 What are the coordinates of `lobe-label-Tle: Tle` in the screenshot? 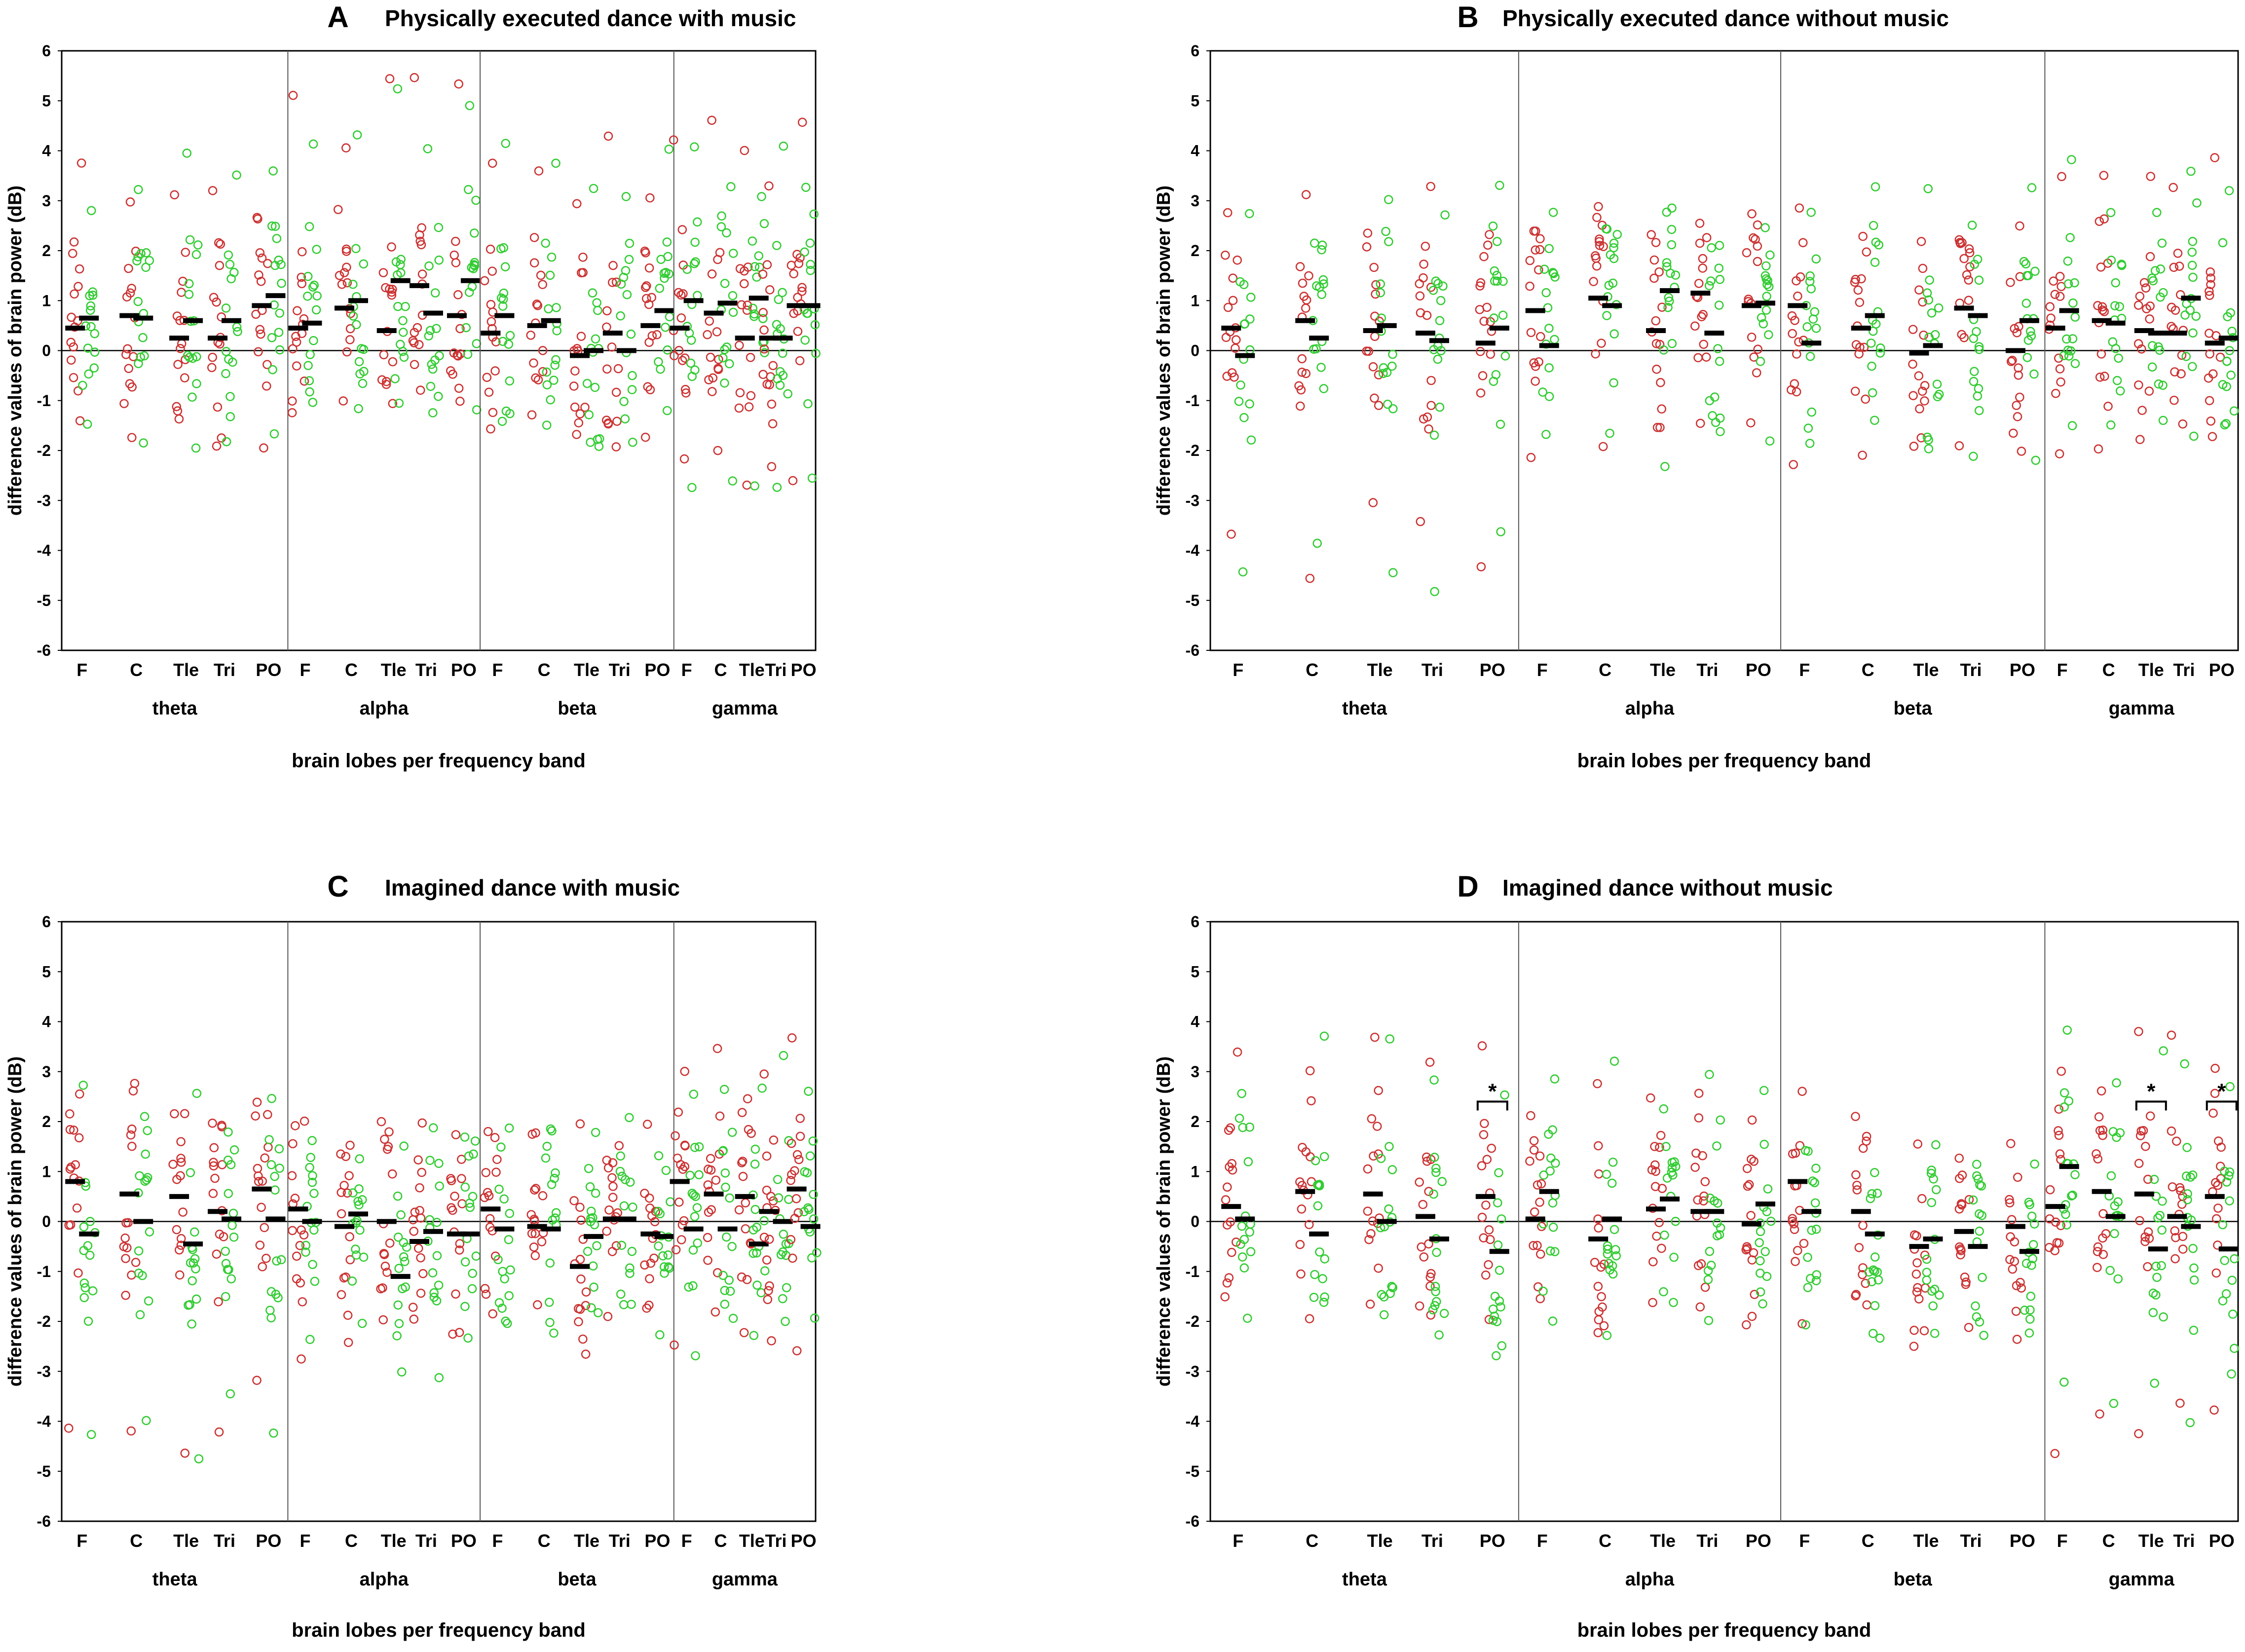 It's located at (1380, 1541).